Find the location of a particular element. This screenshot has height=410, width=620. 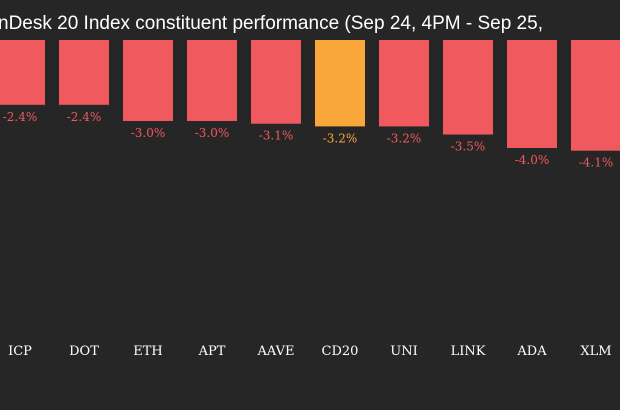

x-tick-label: LINK is located at coordinates (468, 351).